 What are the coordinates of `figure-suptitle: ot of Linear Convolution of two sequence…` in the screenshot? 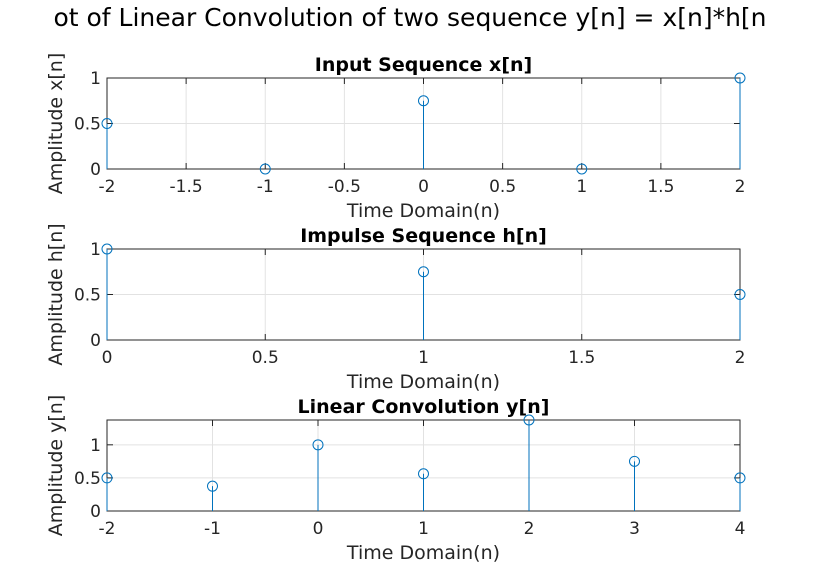 It's located at (409, 17).